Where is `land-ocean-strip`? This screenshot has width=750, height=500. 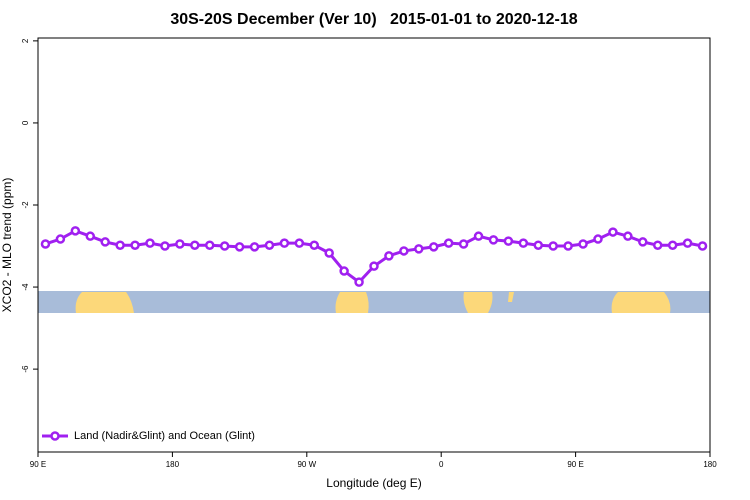
land-ocean-strip is located at coordinates (374, 302).